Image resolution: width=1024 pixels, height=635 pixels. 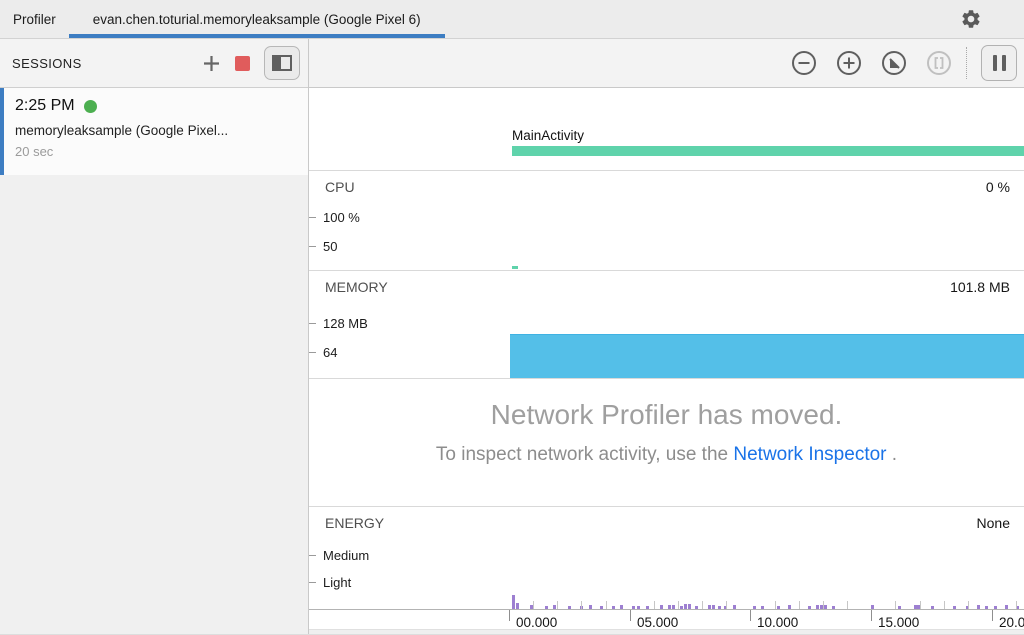 What do you see at coordinates (767, 356) in the screenshot?
I see `memory-usage-area` at bounding box center [767, 356].